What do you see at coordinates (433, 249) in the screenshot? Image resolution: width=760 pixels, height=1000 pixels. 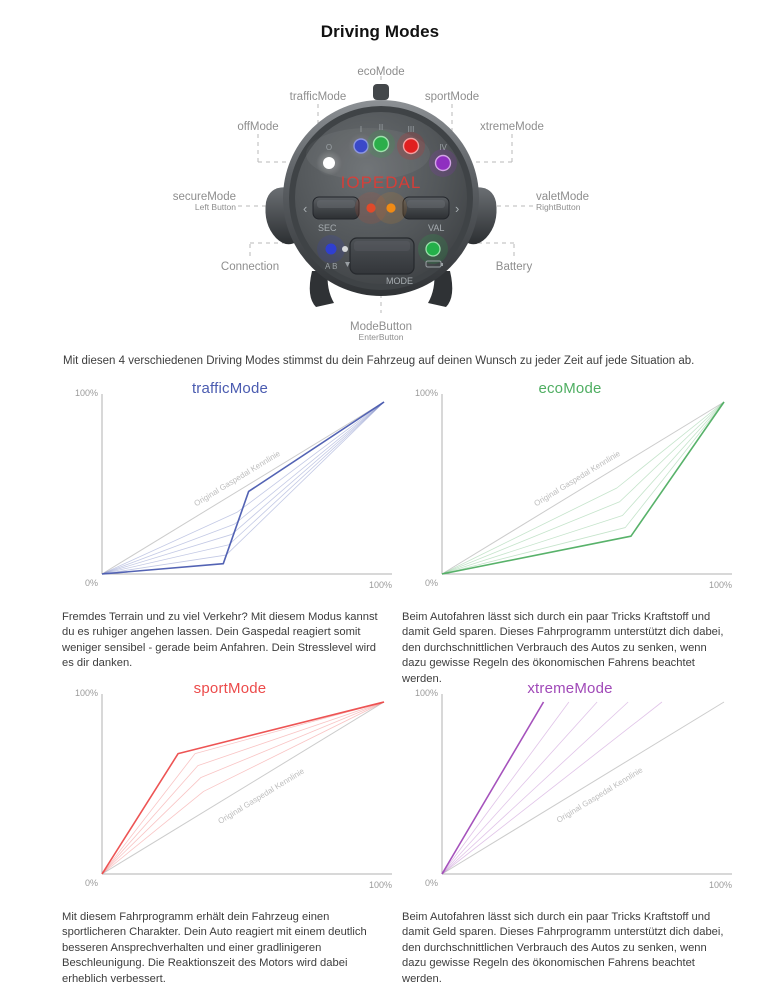 I see `led-battery` at bounding box center [433, 249].